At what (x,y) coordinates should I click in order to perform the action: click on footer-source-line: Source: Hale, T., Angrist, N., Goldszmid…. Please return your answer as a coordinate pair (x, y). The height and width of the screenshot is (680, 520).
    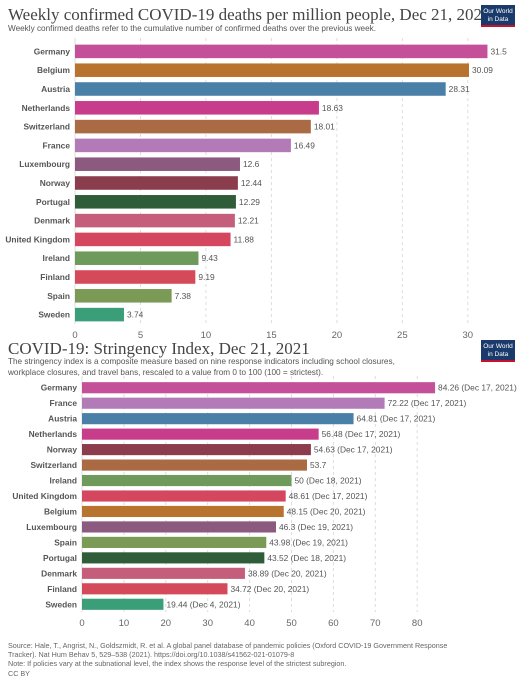
    Looking at the image, I should click on (228, 645).